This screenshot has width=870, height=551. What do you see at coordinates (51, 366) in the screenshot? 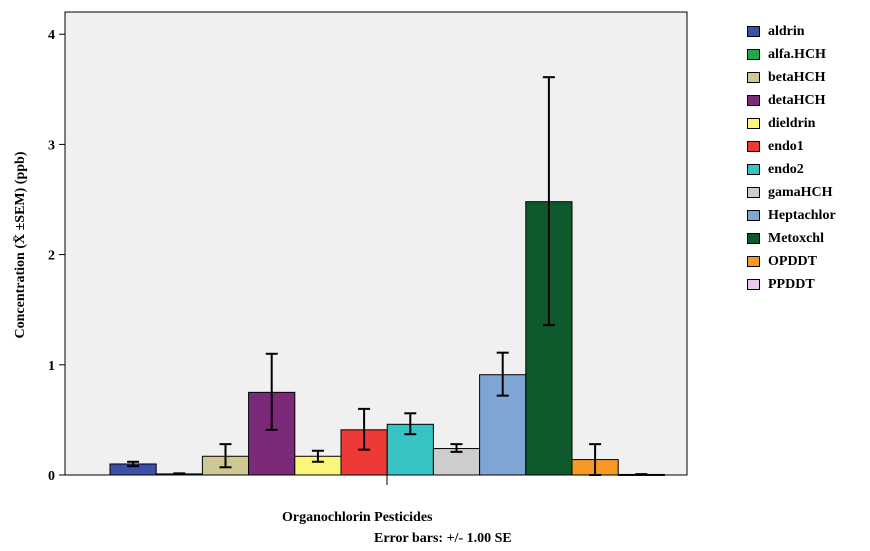
I see `y-tick-label: 1` at bounding box center [51, 366].